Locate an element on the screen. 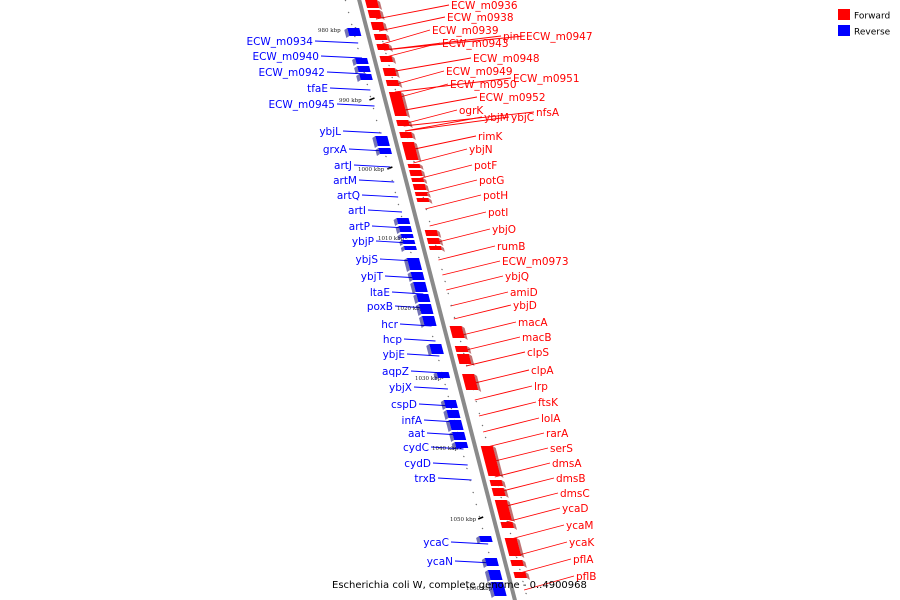 This screenshot has width=900, height=600. forward-gene-label: ECW_m0943 is located at coordinates (475, 44).